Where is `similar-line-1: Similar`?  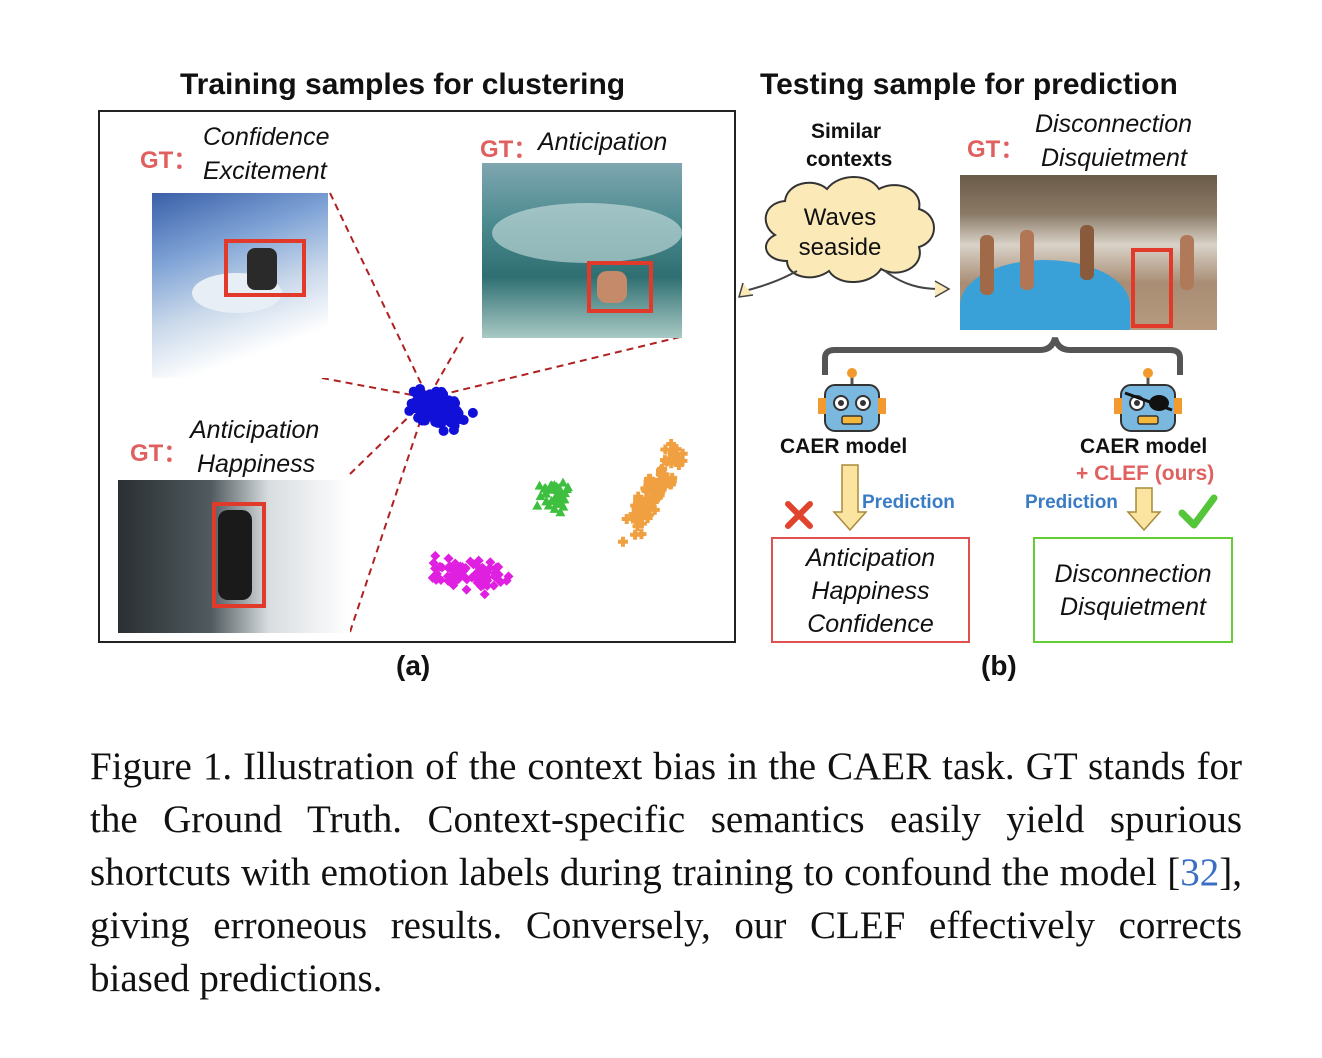 similar-line-1: Similar is located at coordinates (846, 131).